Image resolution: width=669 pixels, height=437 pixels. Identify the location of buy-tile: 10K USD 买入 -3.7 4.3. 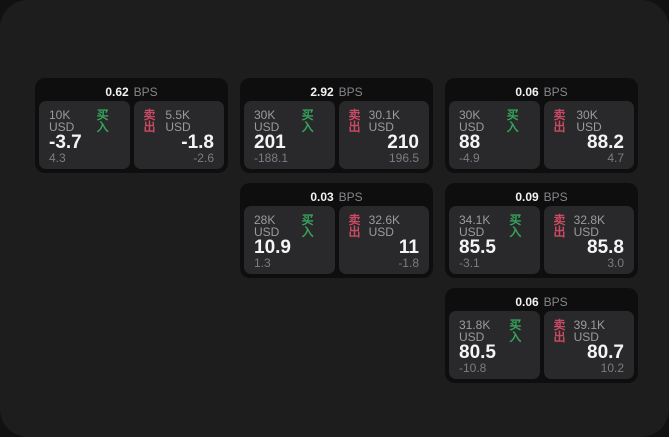
(84, 135).